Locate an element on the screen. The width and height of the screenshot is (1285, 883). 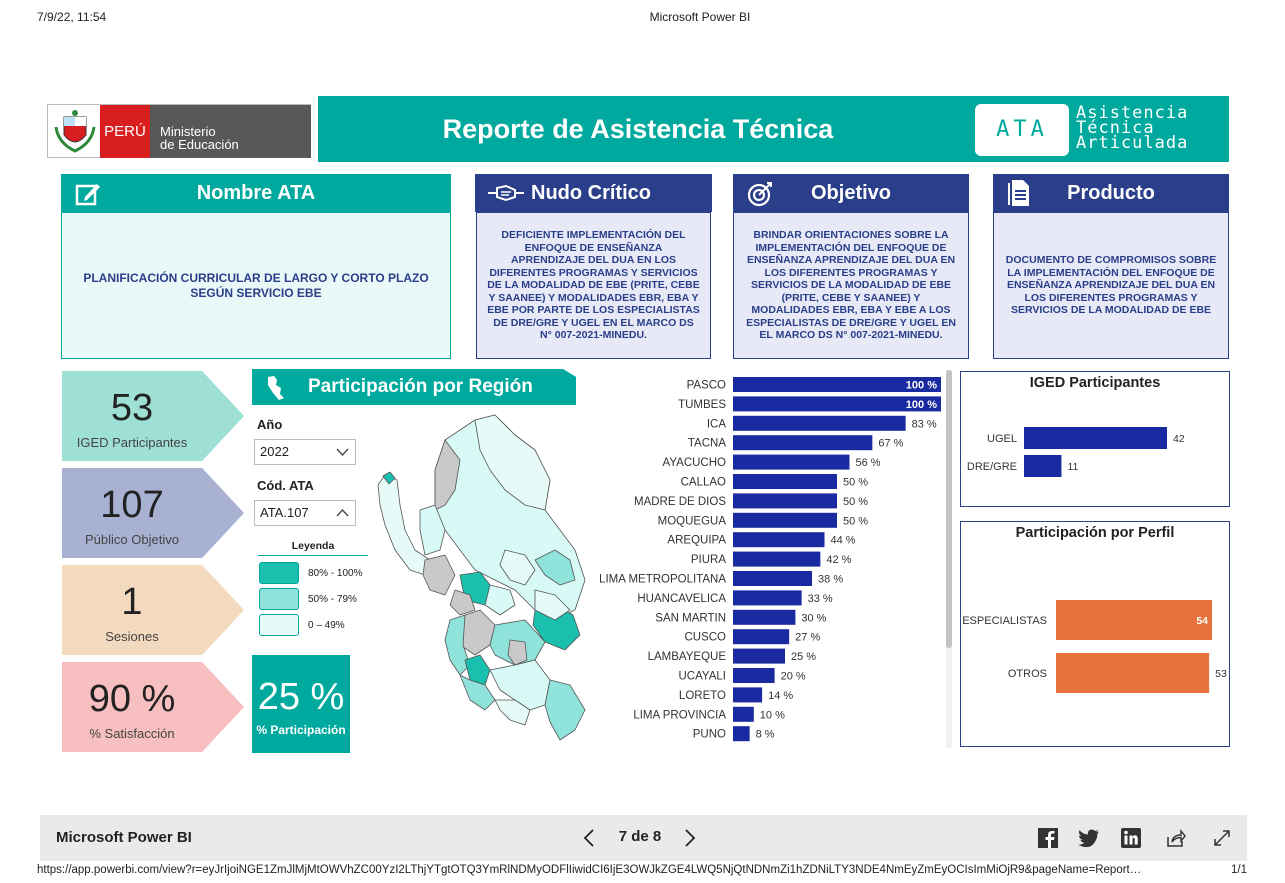
peru-shield-icon is located at coordinates (75, 132).